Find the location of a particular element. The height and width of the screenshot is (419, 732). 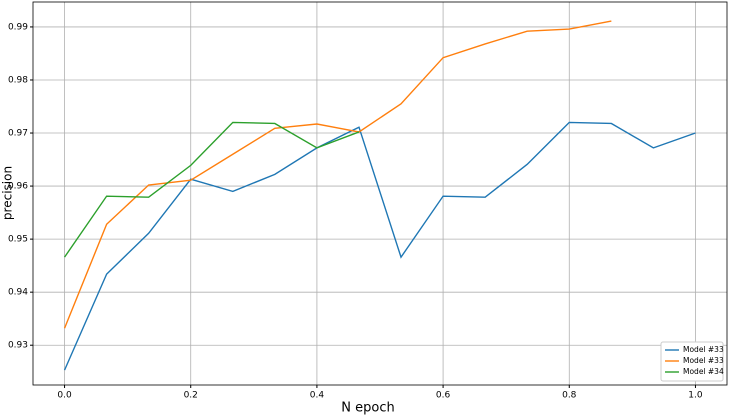

legend-box is located at coordinates (692, 361).